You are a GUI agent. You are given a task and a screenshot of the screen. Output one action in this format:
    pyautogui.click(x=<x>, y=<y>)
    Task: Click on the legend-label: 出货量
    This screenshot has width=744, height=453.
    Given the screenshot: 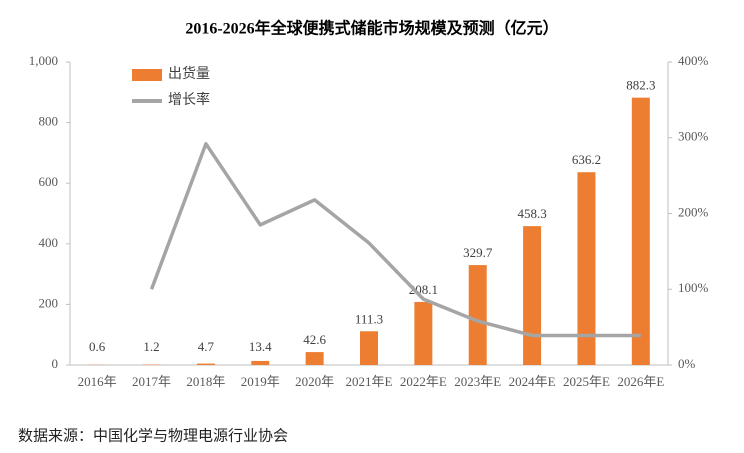 What is the action you would take?
    pyautogui.click(x=189, y=73)
    